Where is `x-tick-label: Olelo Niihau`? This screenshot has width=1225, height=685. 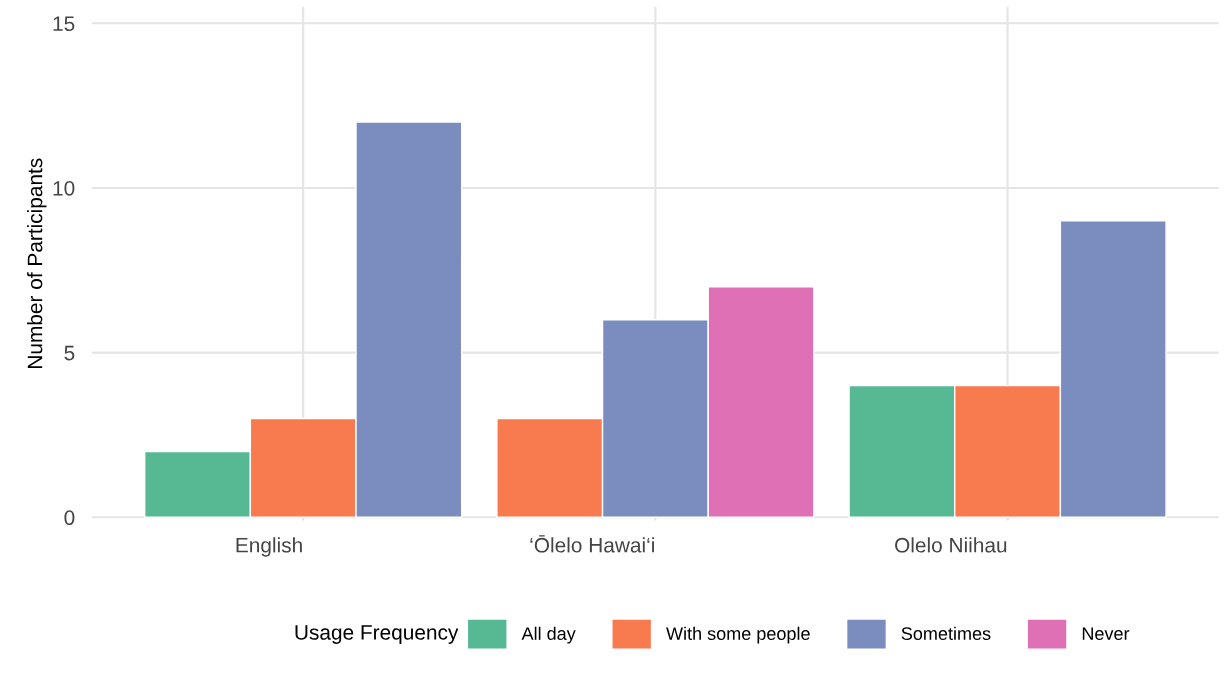 x-tick-label: Olelo Niihau is located at coordinates (951, 545).